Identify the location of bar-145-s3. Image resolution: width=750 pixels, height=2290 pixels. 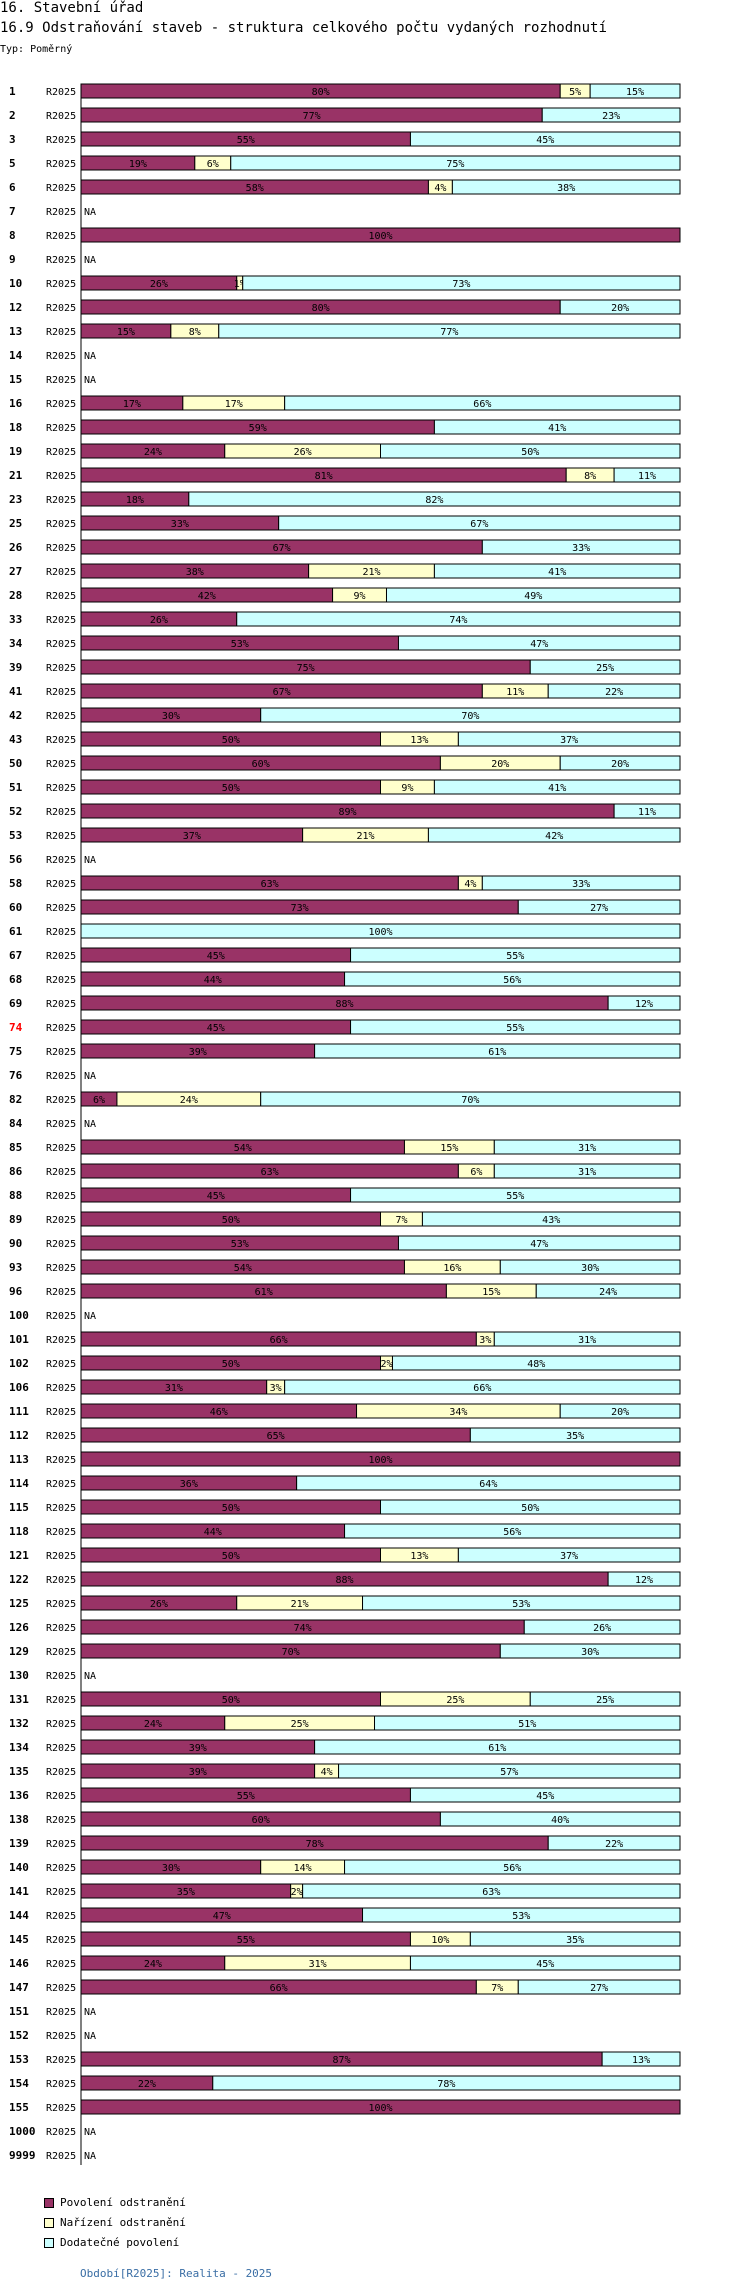
(575, 1939).